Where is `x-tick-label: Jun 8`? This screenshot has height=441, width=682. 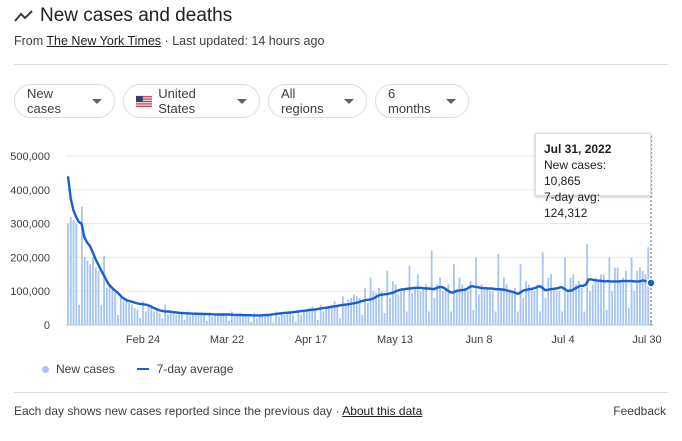 x-tick-label: Jun 8 is located at coordinates (479, 340).